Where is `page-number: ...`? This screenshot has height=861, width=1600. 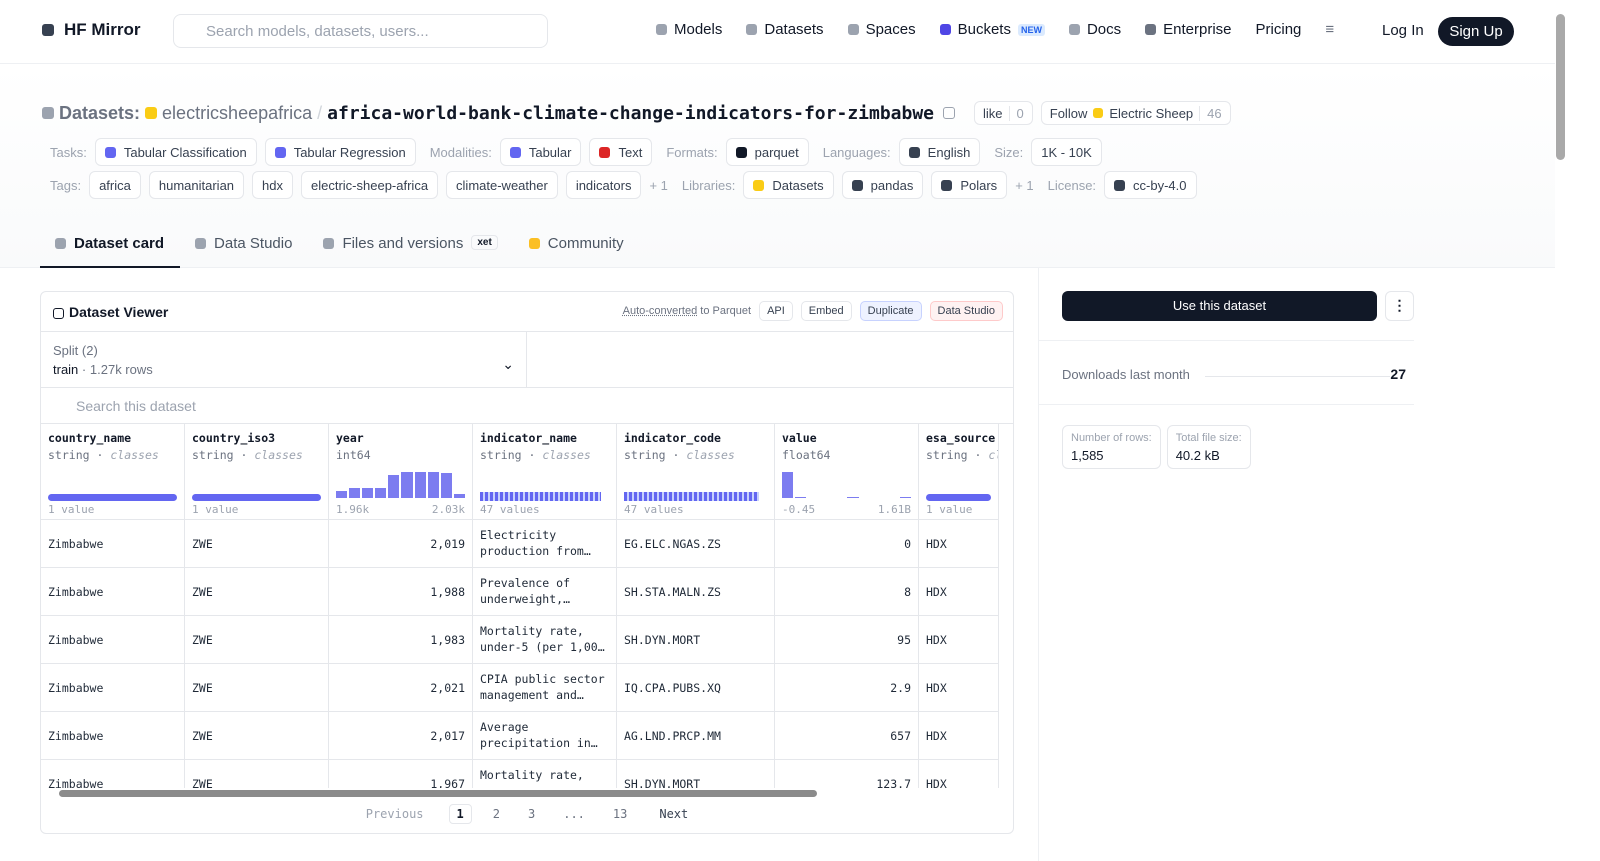 page-number: ... is located at coordinates (574, 814).